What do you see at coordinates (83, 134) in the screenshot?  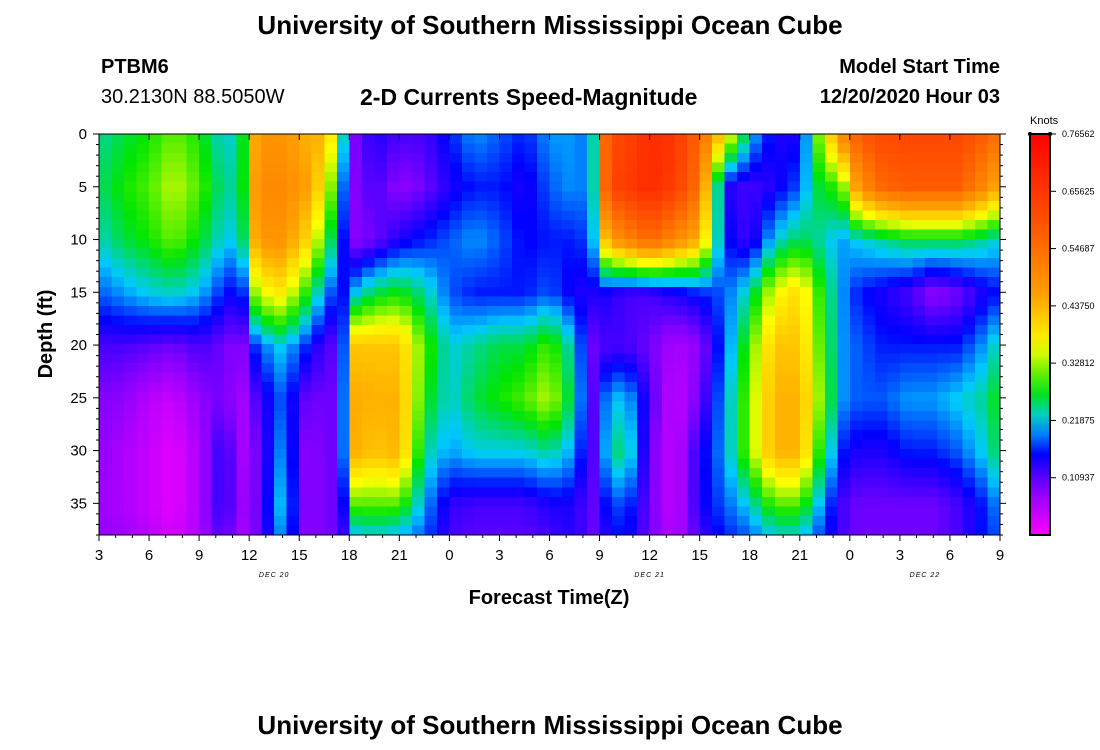 I see `y-tick-label: 0` at bounding box center [83, 134].